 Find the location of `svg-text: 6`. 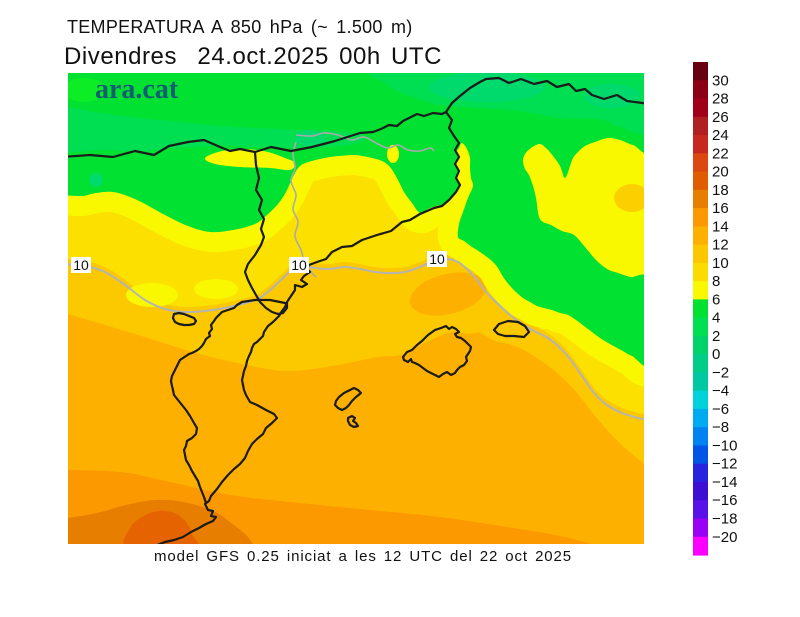

svg-text: 6 is located at coordinates (716, 299).